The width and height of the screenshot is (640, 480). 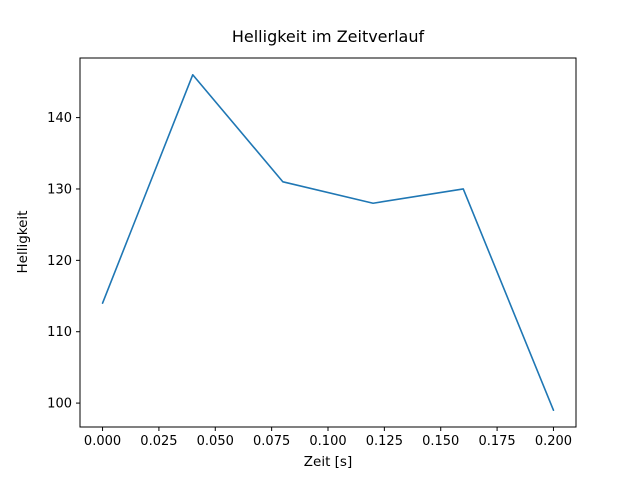 I want to click on x-tick-label: 0.100, so click(x=327, y=441).